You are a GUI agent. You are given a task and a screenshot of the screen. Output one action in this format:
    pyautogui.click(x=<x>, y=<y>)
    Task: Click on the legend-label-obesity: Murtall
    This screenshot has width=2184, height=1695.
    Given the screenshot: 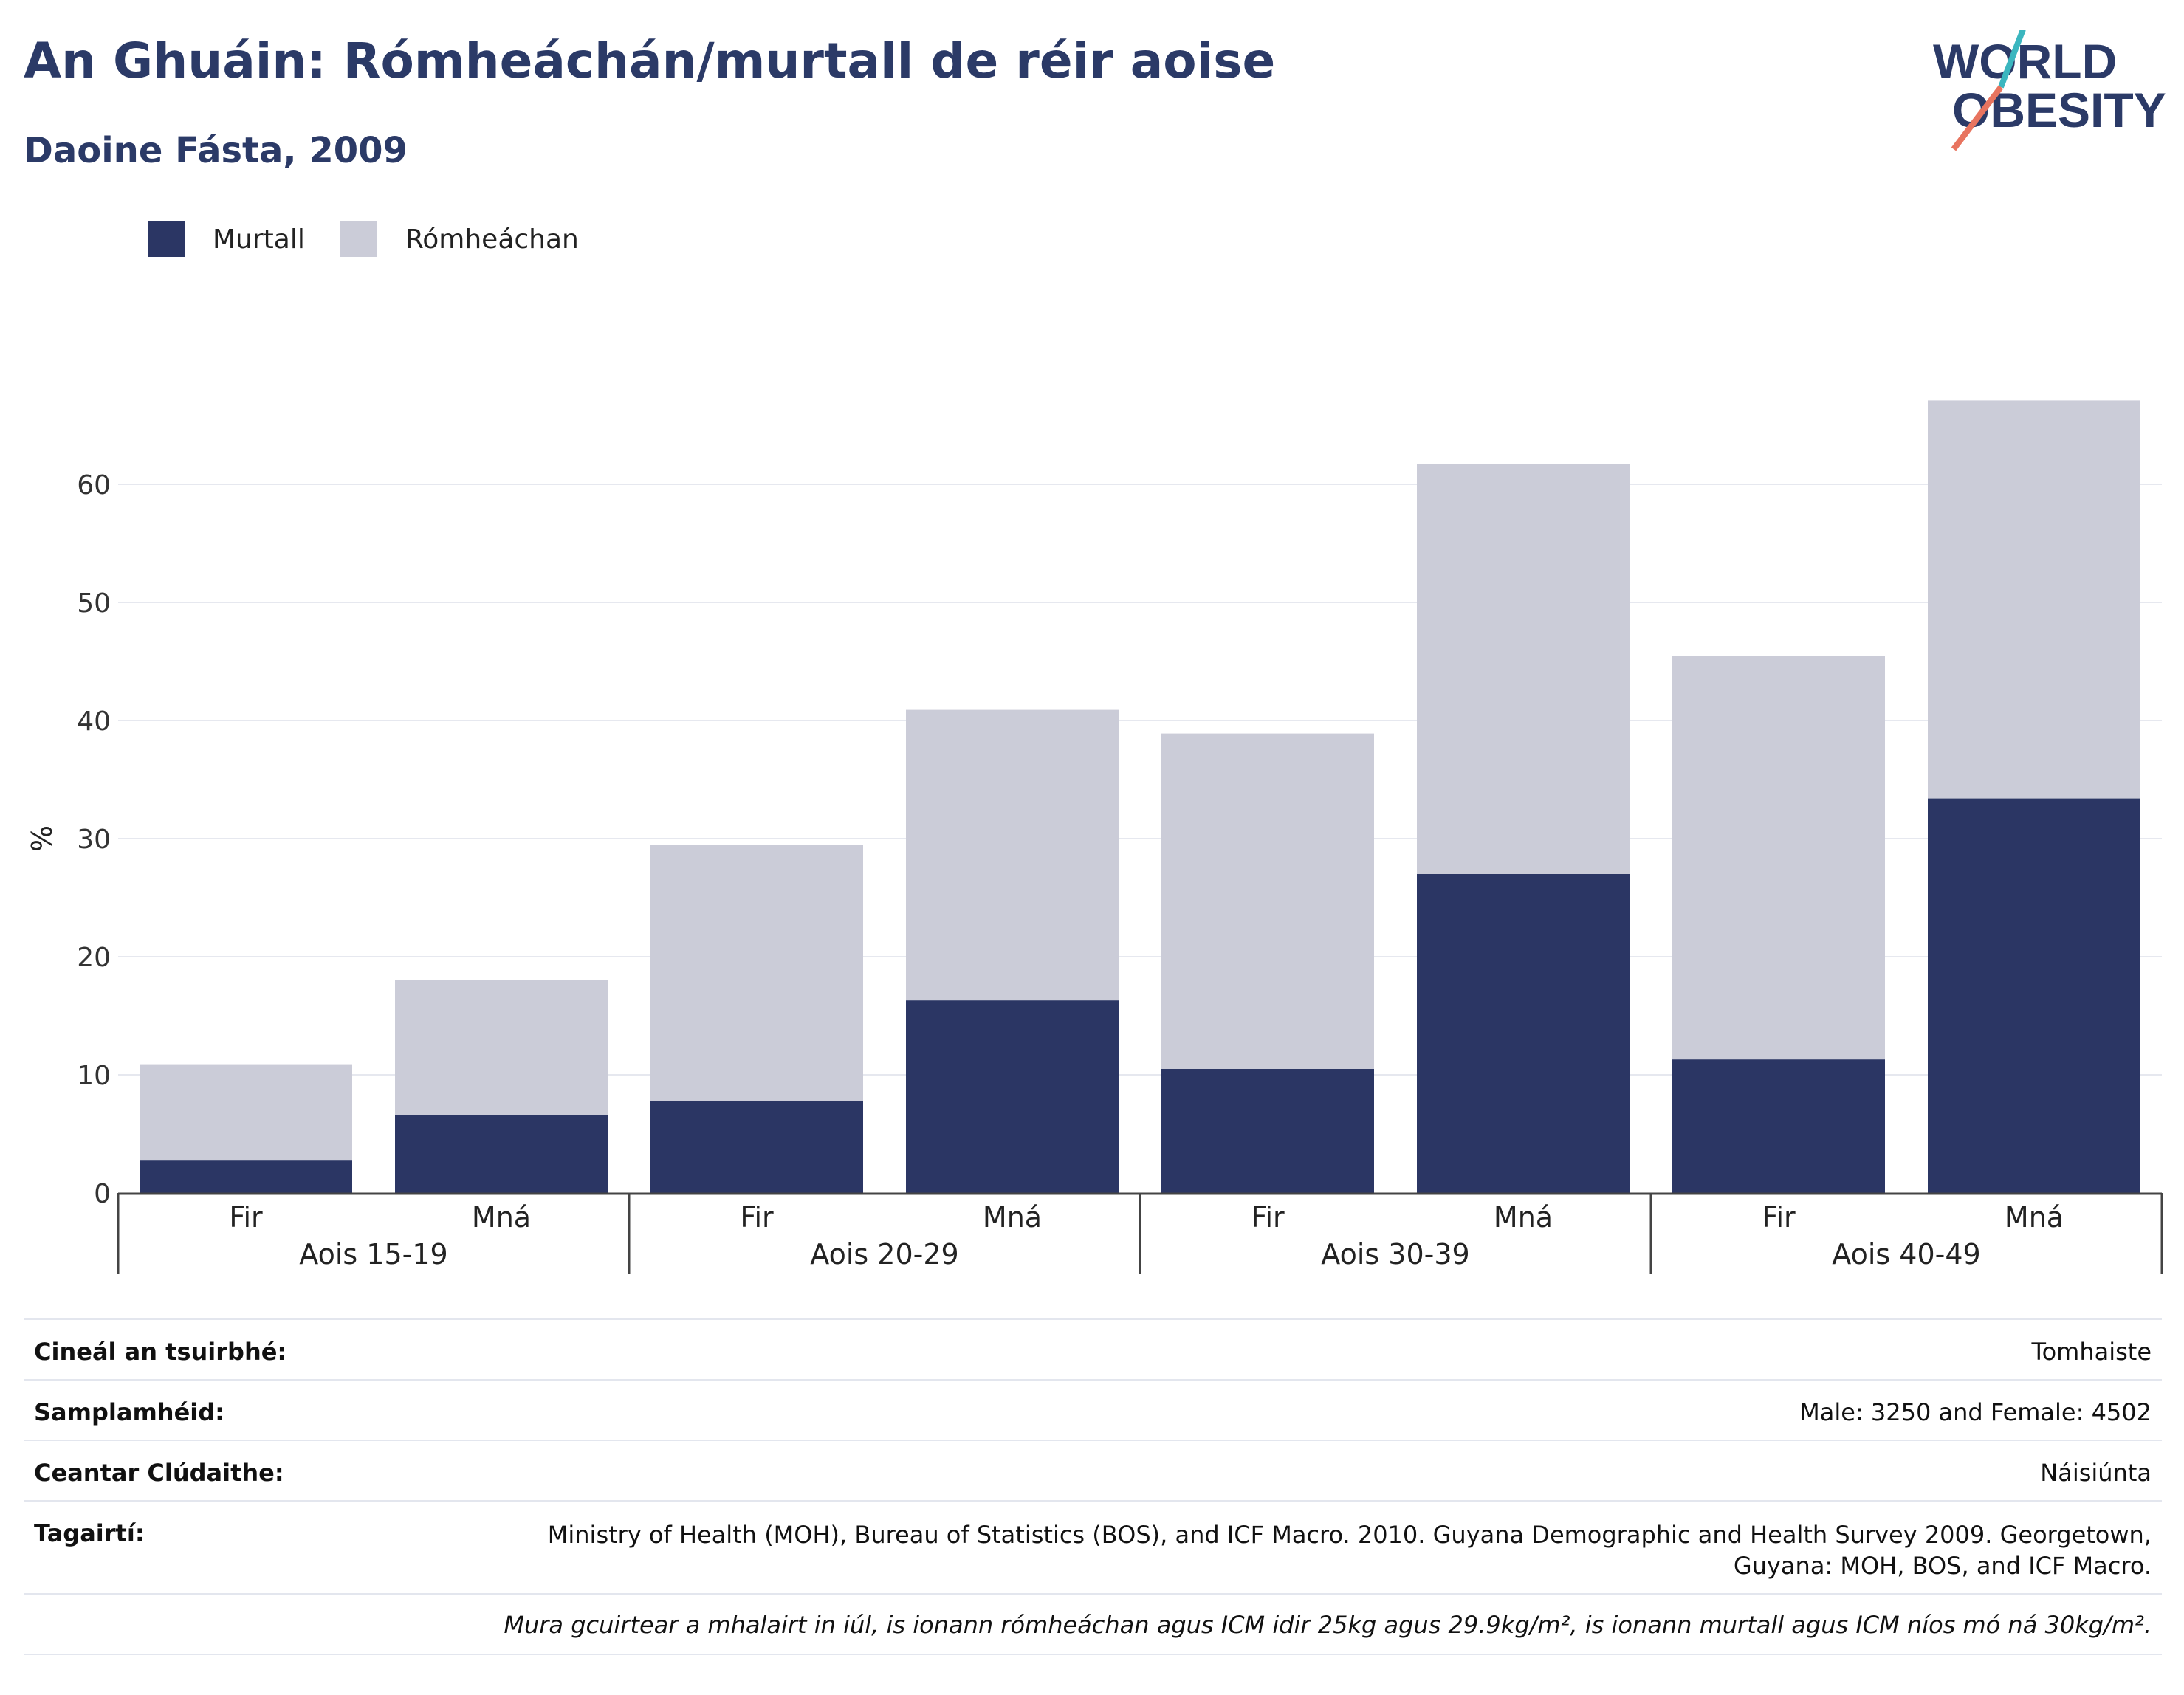 What is the action you would take?
    pyautogui.click(x=259, y=239)
    